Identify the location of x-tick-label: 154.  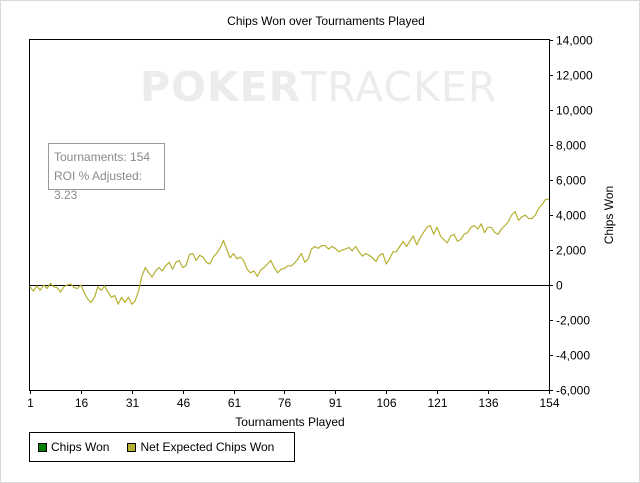
(549, 403).